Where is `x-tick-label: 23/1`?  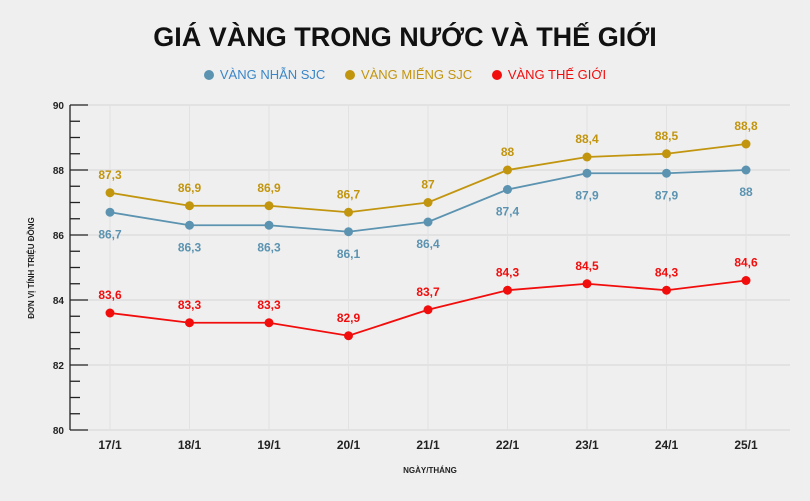 x-tick-label: 23/1 is located at coordinates (587, 445).